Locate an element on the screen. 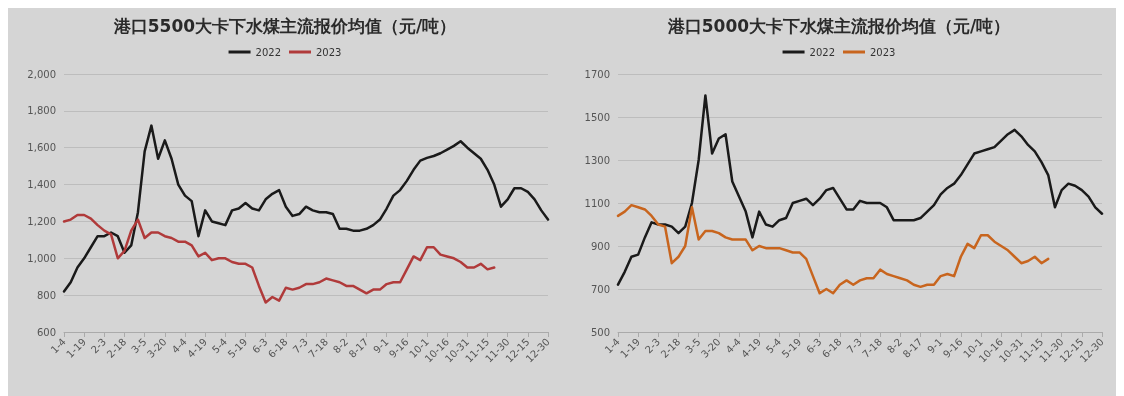  y-tick-label: 1100 is located at coordinates (597, 203).